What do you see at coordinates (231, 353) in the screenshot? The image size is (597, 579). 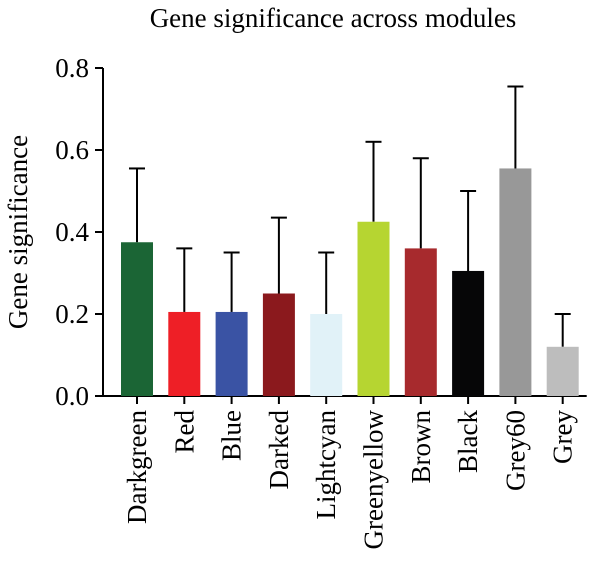 I see `bar-blue` at bounding box center [231, 353].